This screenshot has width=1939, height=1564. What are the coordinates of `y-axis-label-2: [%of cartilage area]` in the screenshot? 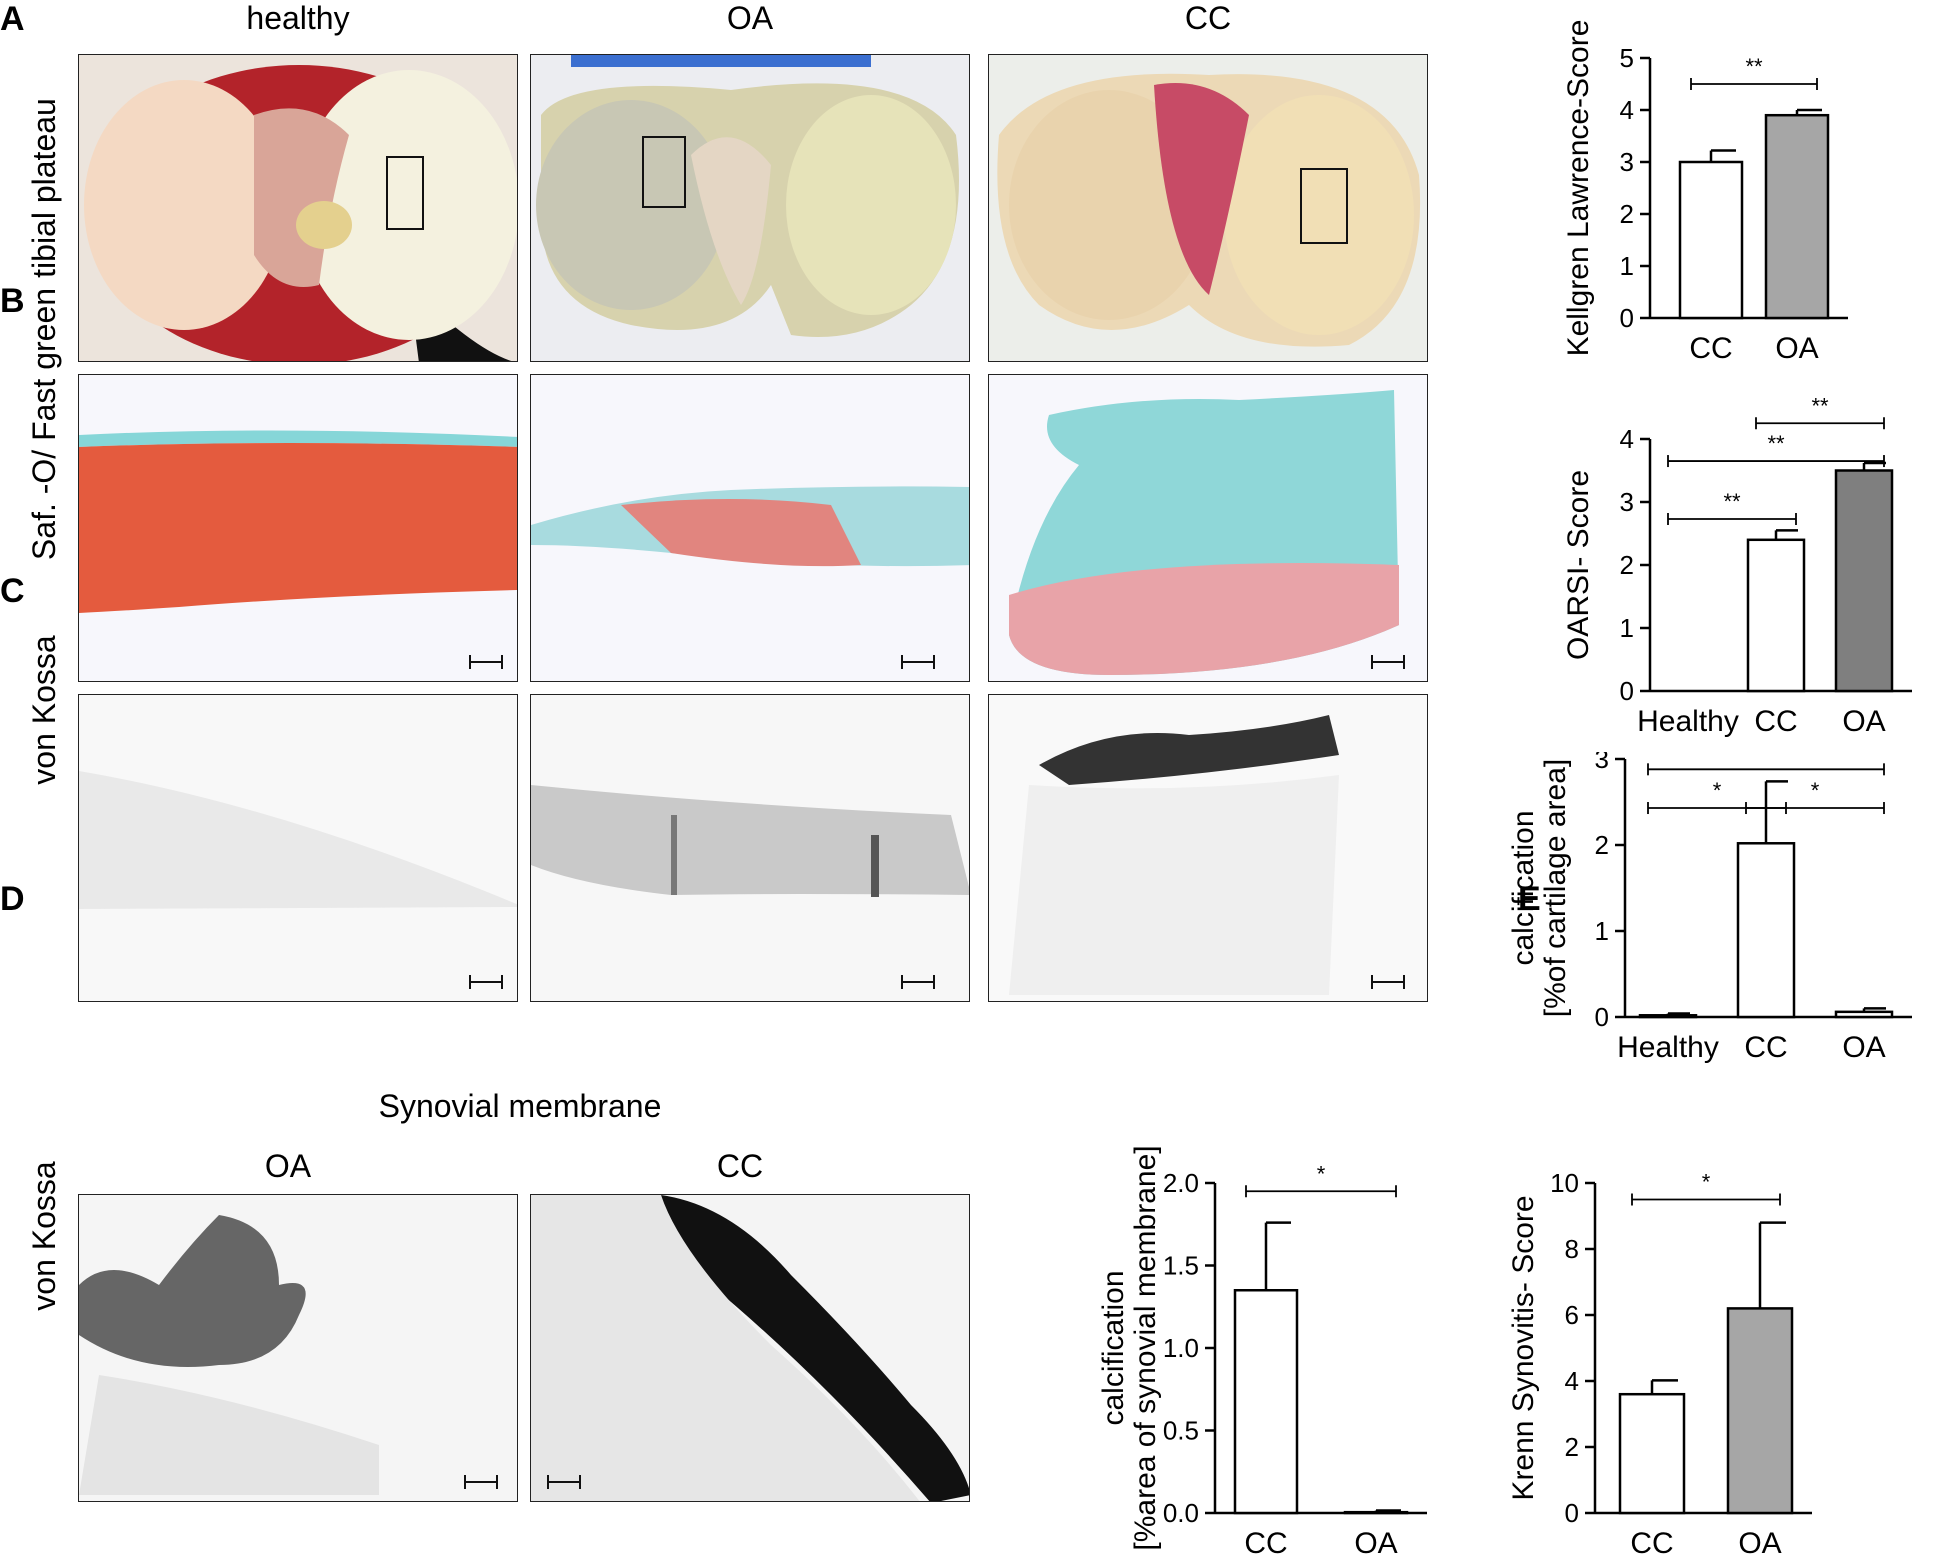 It's located at (1555, 888).